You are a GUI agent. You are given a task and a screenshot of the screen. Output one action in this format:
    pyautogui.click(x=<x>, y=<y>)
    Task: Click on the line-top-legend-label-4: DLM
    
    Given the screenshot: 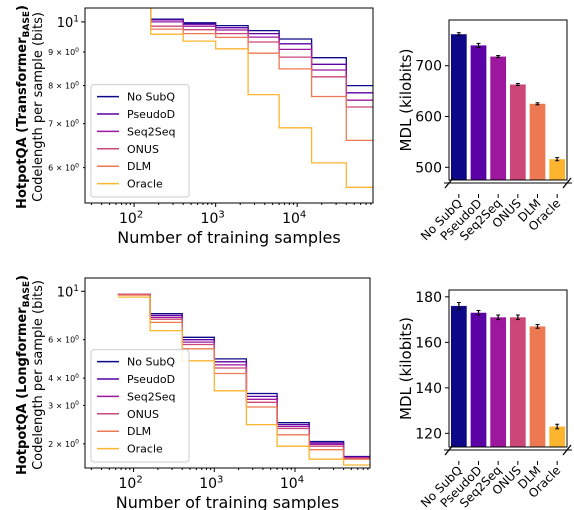 What is the action you would take?
    pyautogui.click(x=139, y=166)
    